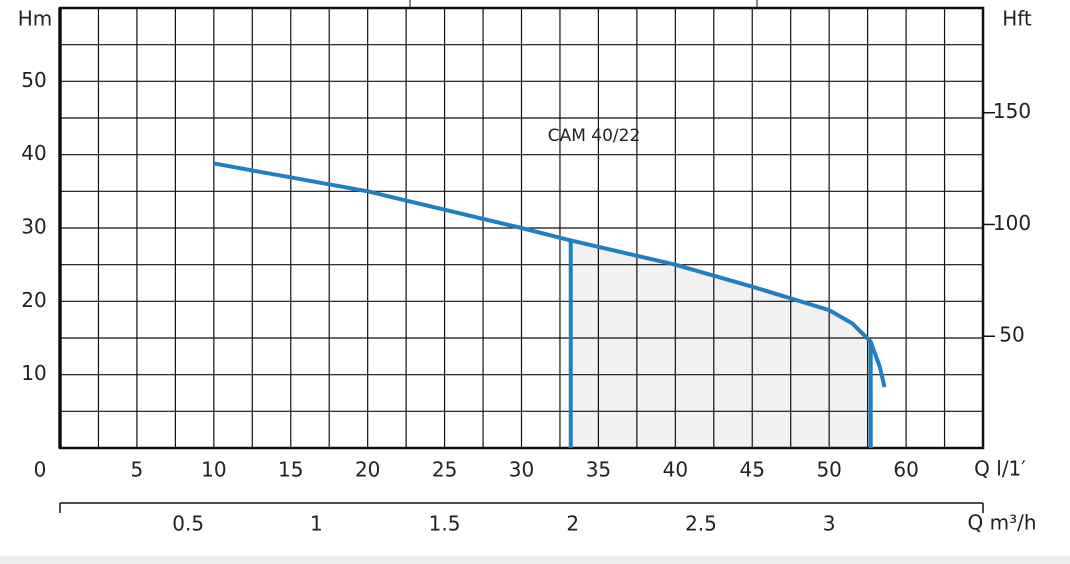  I want to click on y2-tick-label: 50, so click(1011, 335).